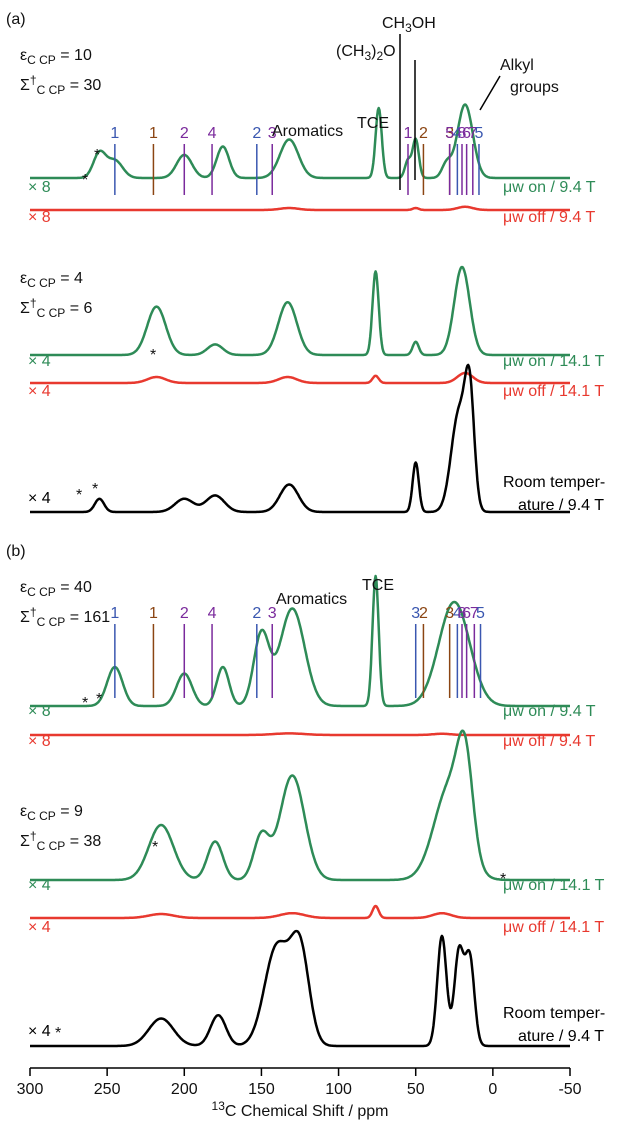 The image size is (643, 1124). What do you see at coordinates (60, 841) in the screenshot?
I see `panel-b-sigma-2: Σ†C CP = 38` at bounding box center [60, 841].